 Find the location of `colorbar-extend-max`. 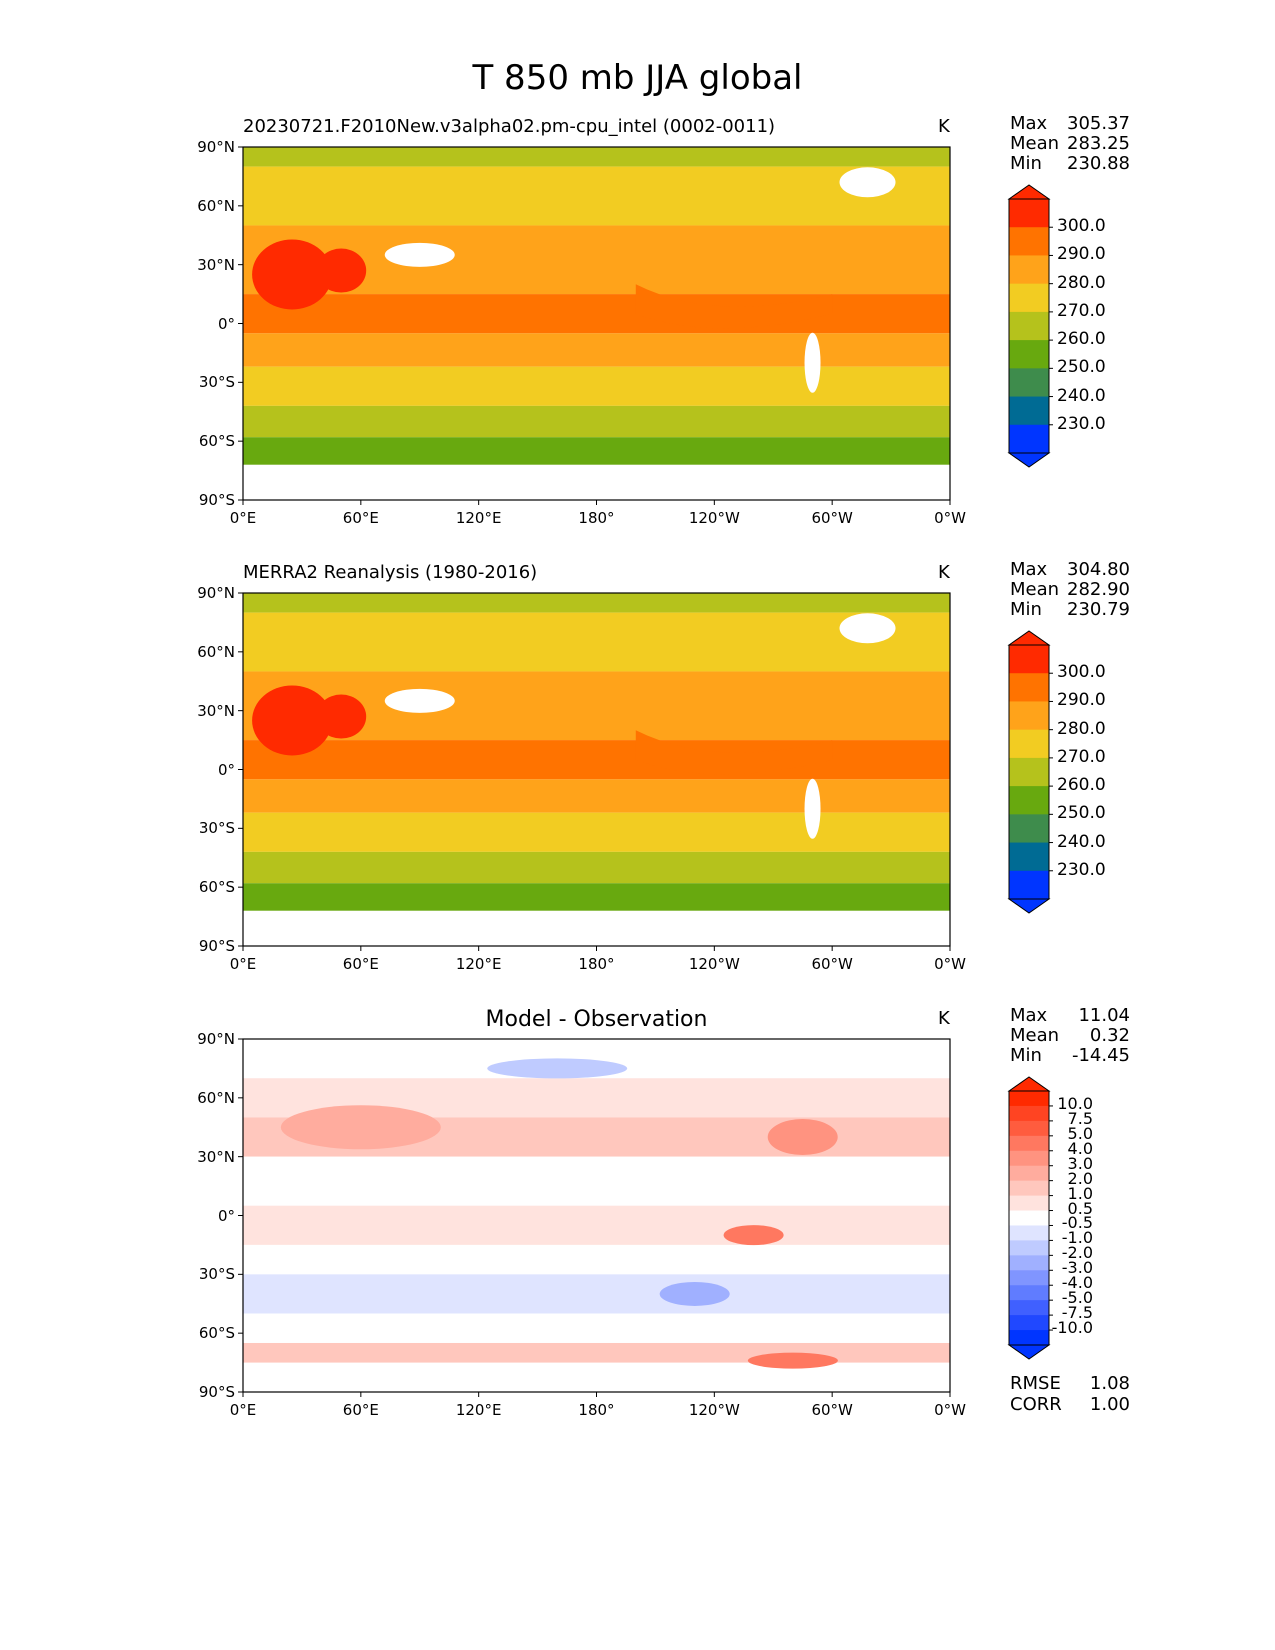

colorbar-extend-max is located at coordinates (1029, 192).